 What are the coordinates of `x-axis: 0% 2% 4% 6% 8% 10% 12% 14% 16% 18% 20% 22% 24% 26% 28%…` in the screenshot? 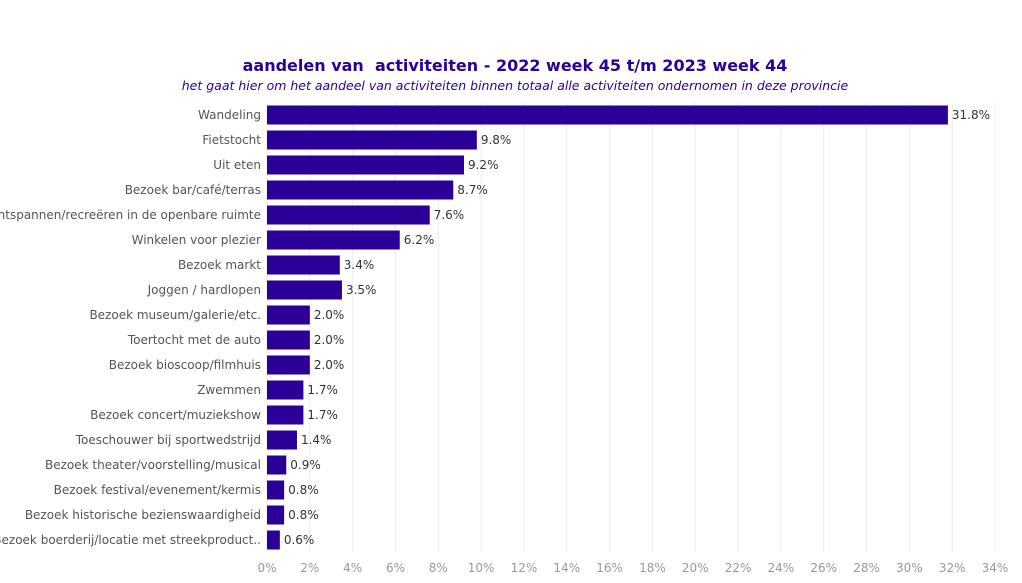 It's located at (632, 568).